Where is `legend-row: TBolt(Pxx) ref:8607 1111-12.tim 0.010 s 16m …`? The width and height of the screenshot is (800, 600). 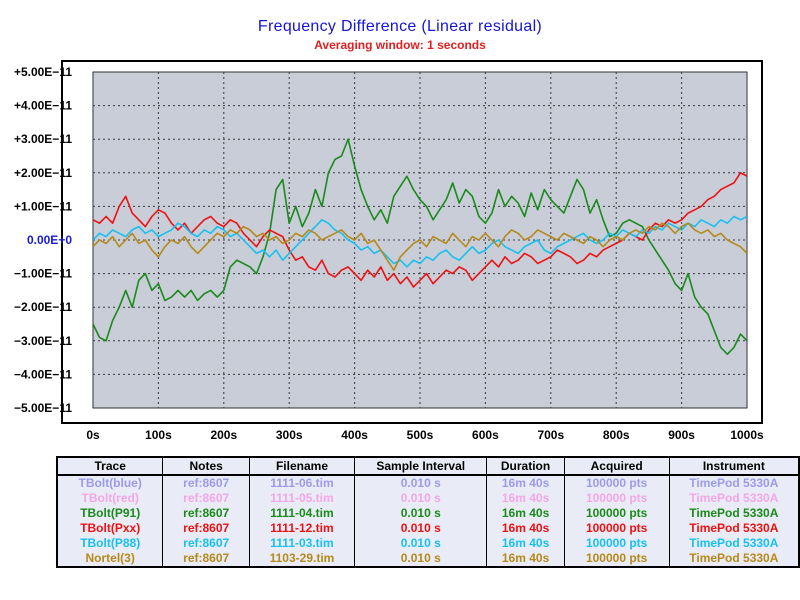 legend-row: TBolt(Pxx) ref:8607 1111-12.tim 0.010 s 16m … is located at coordinates (428, 528).